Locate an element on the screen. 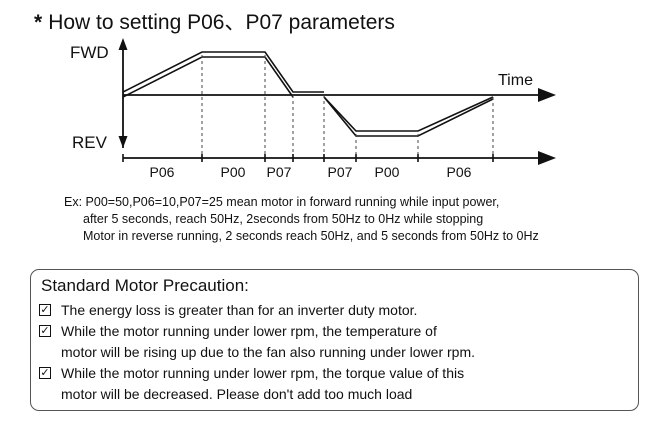  page-title: * How to setting P06、P07 parameters is located at coordinates (214, 21).